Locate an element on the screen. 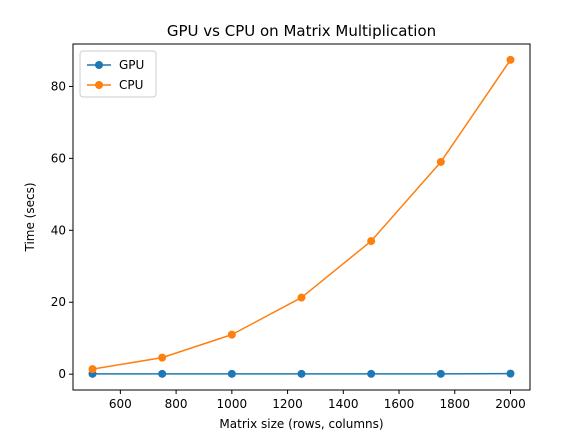 The image size is (571, 442). y-tick-label: 0 is located at coordinates (62, 374).